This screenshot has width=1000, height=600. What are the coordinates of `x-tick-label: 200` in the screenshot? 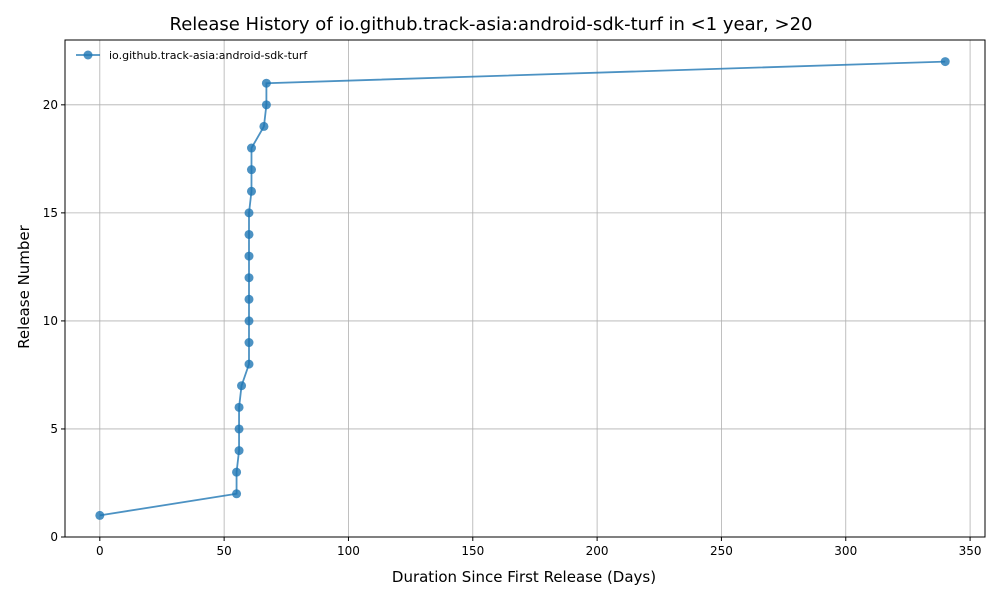 It's located at (597, 551).